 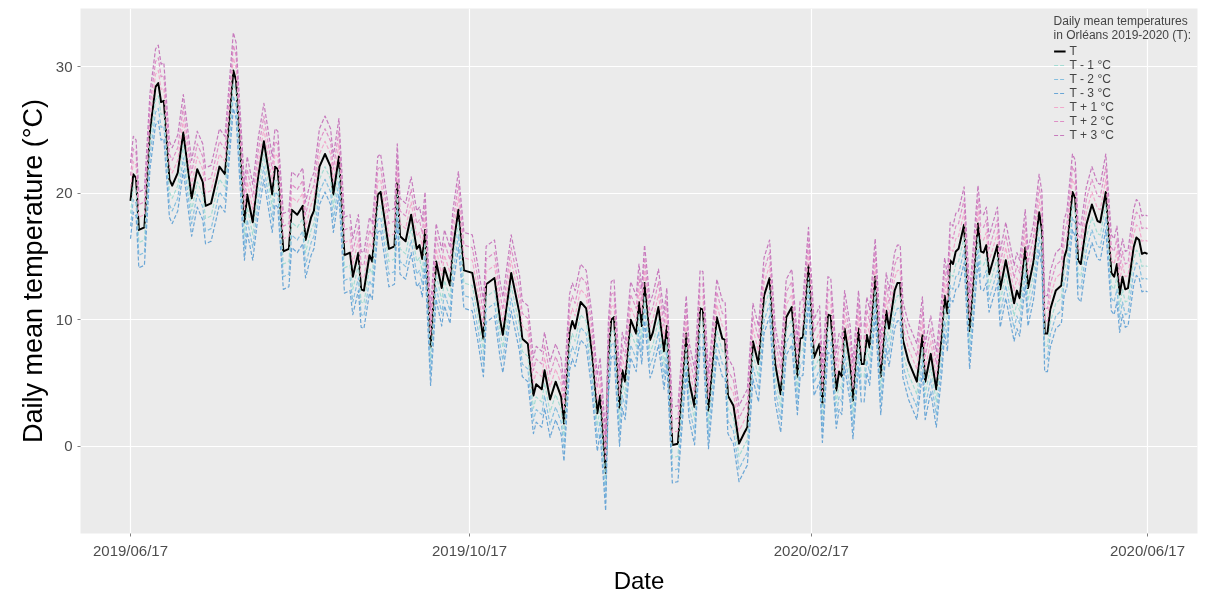 What do you see at coordinates (639, 580) in the screenshot?
I see `x-axis-title: Date` at bounding box center [639, 580].